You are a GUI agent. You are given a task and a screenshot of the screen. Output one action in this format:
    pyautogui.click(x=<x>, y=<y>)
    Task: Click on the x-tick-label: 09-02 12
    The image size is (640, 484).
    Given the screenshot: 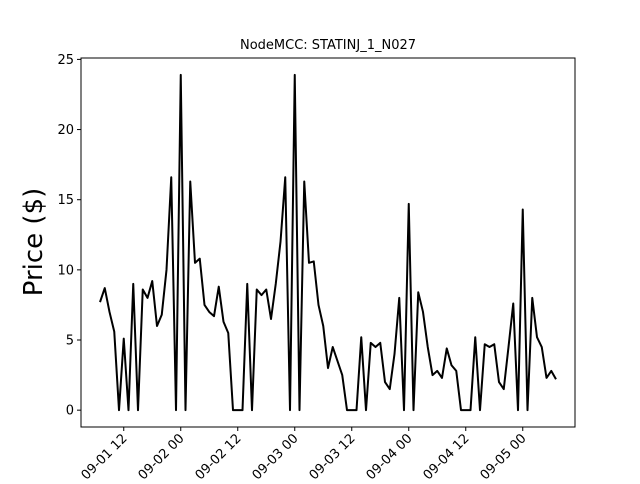 What is the action you would take?
    pyautogui.click(x=219, y=455)
    